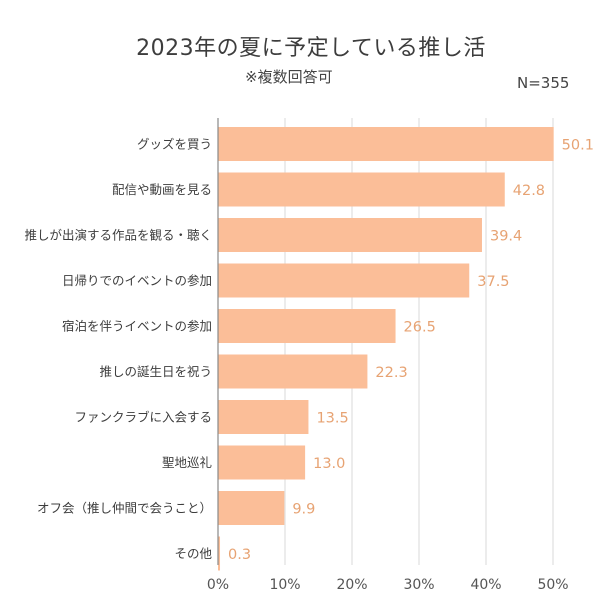 This screenshot has height=599, width=600. What do you see at coordinates (193, 553) in the screenshot?
I see `category-label: その他` at bounding box center [193, 553].